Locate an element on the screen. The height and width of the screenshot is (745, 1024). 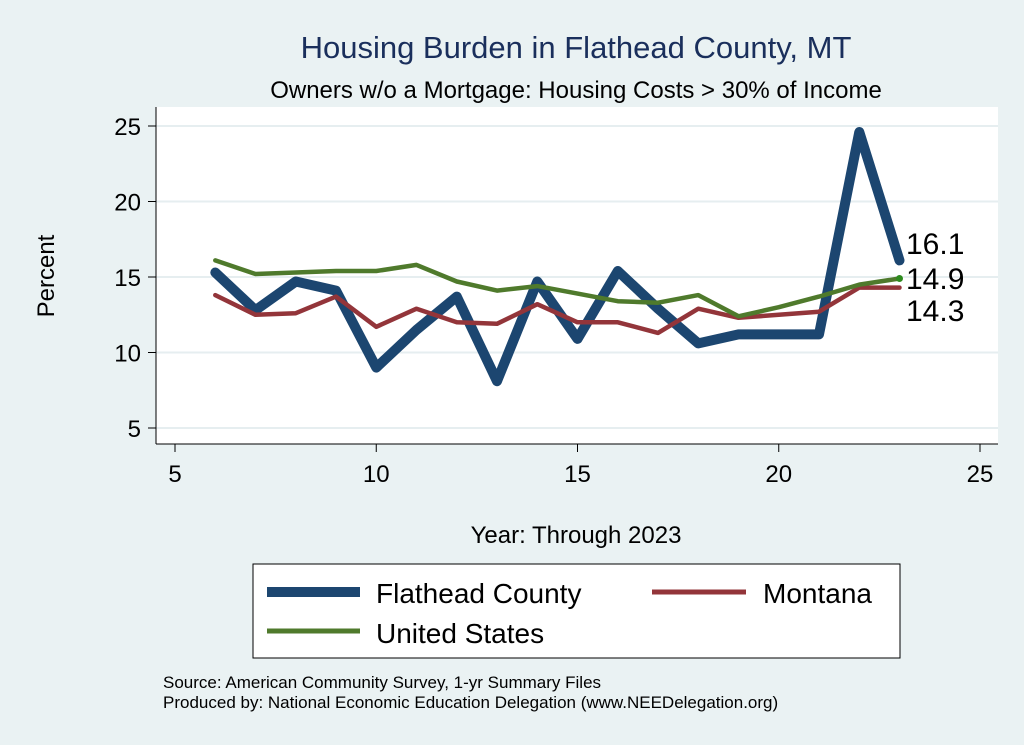
legend: Flathead County Montana United States is located at coordinates (576, 611).